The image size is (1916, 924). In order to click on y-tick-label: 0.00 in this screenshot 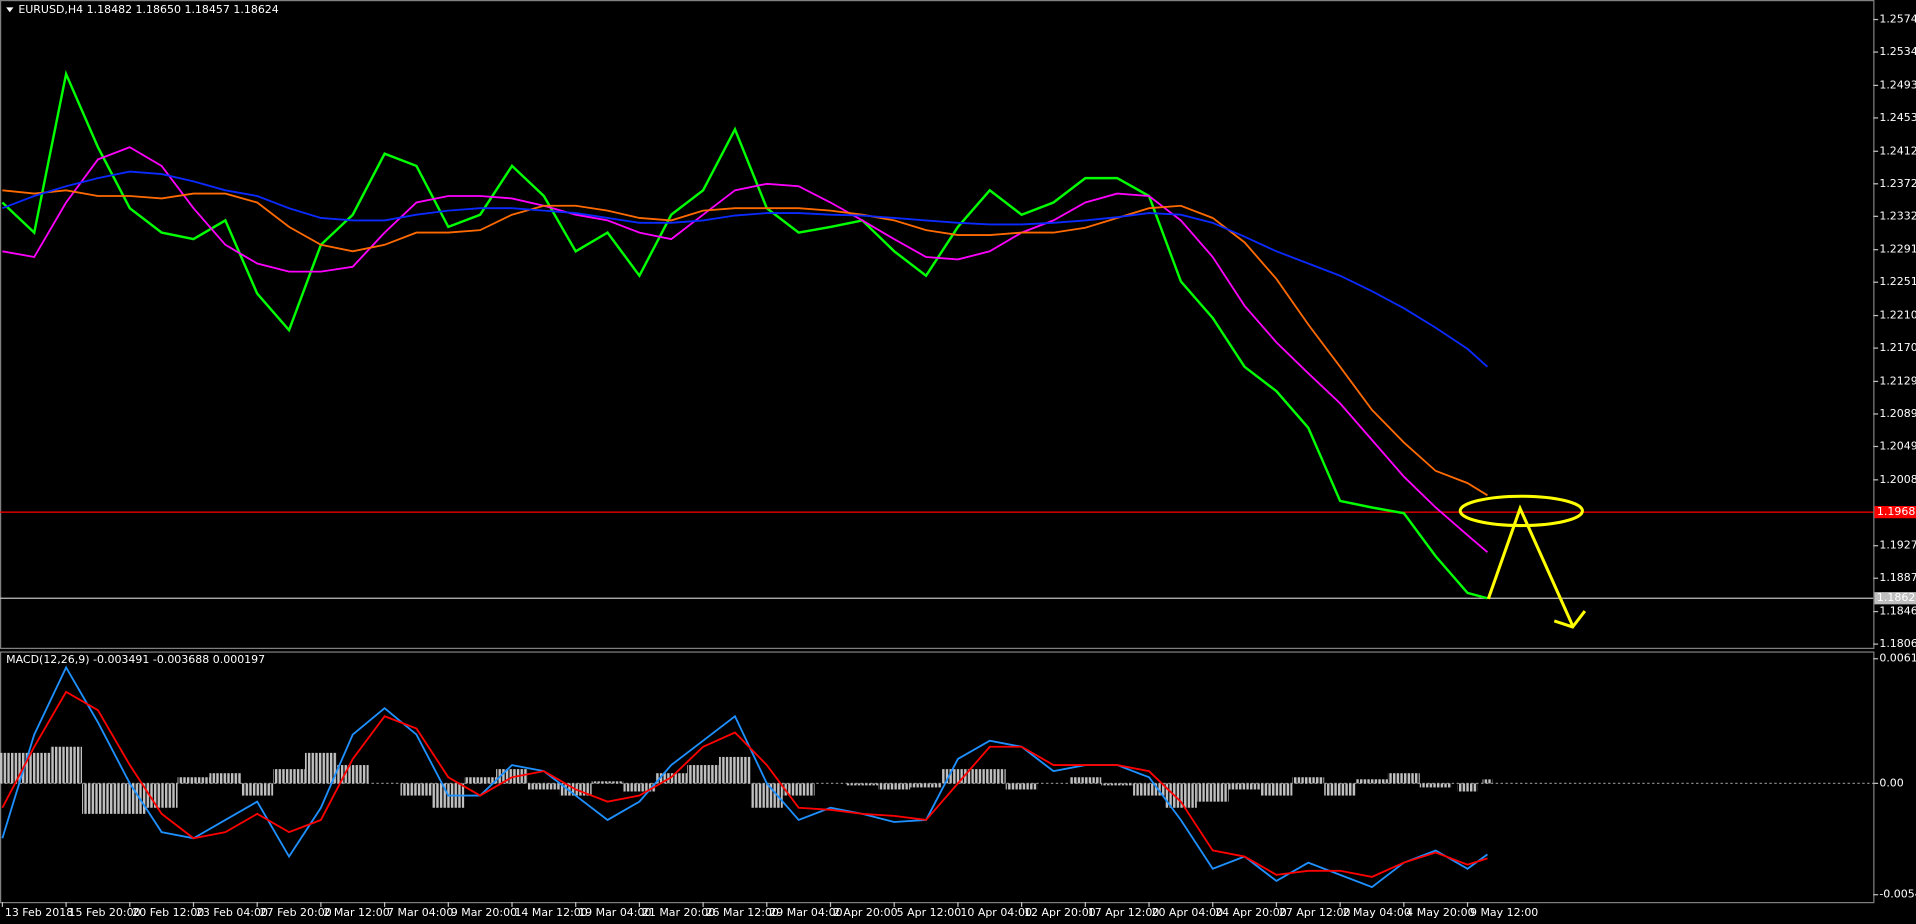, I will do `click(1891, 782)`.